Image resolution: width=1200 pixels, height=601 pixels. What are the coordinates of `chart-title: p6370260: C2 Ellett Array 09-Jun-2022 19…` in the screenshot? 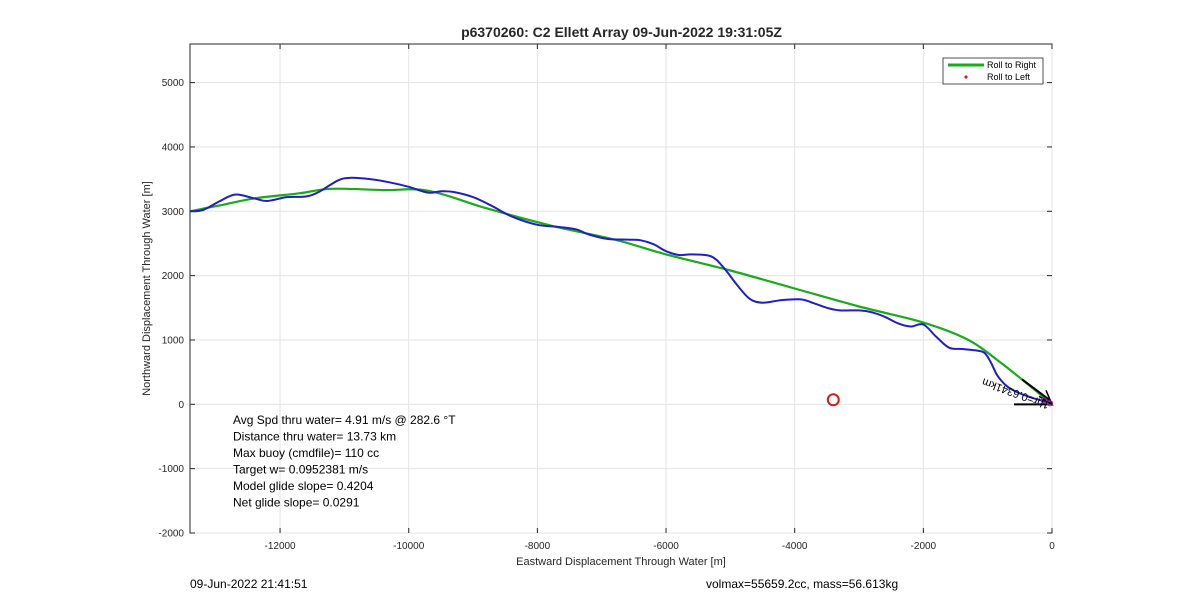 It's located at (621, 32).